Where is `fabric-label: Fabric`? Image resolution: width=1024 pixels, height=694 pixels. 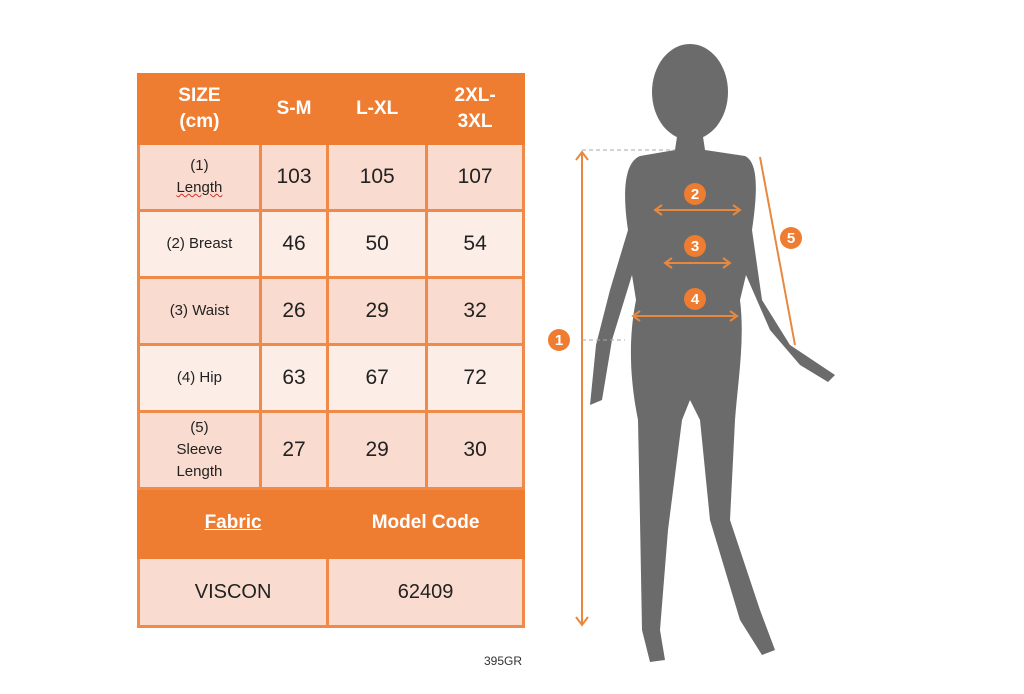 fabric-label: Fabric is located at coordinates (233, 522).